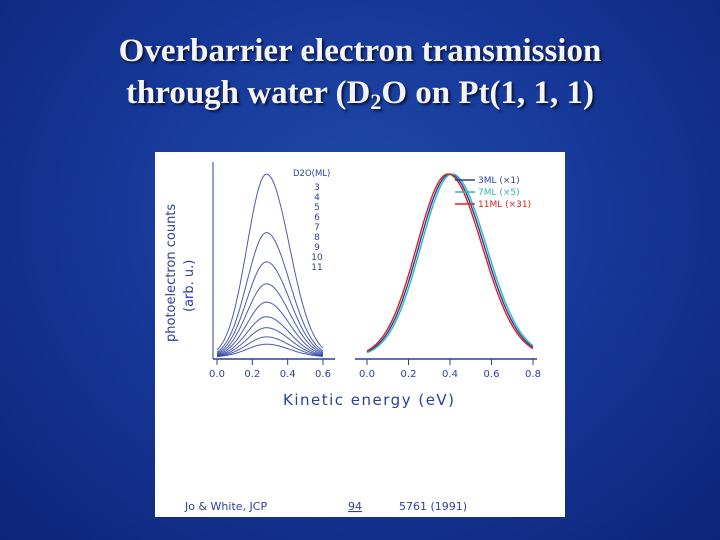 This screenshot has width=720, height=540. Describe the element at coordinates (317, 198) in the screenshot. I see `left-chart-legend-item: 4` at that location.